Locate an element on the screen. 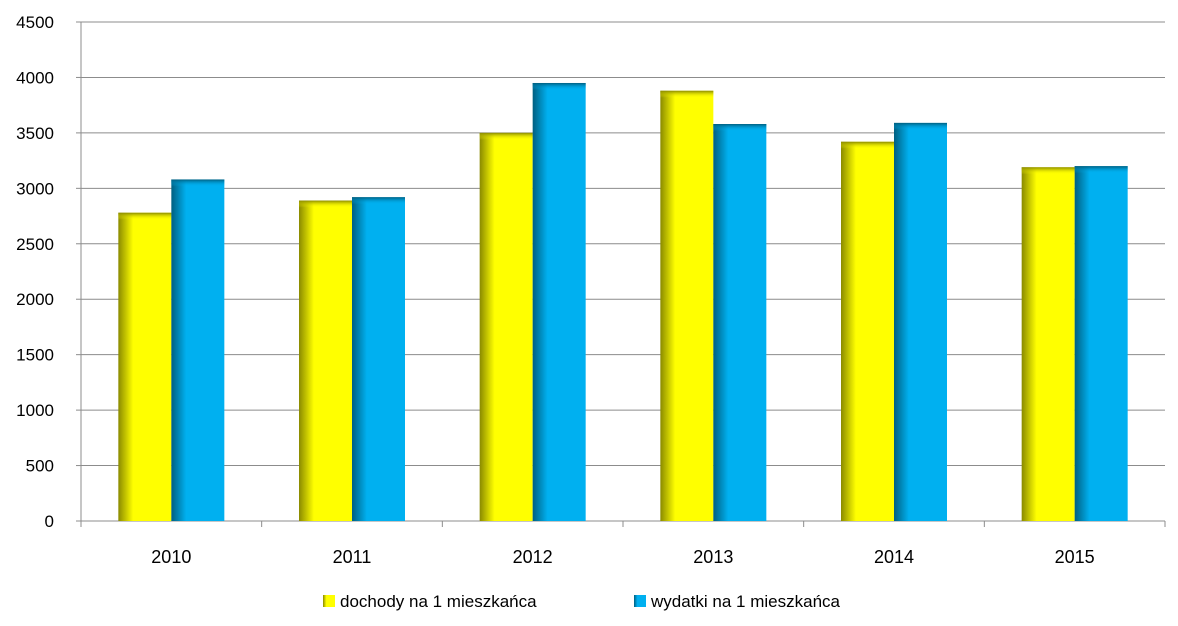 This screenshot has width=1178, height=626. bar-dochody-2013 is located at coordinates (687, 306).